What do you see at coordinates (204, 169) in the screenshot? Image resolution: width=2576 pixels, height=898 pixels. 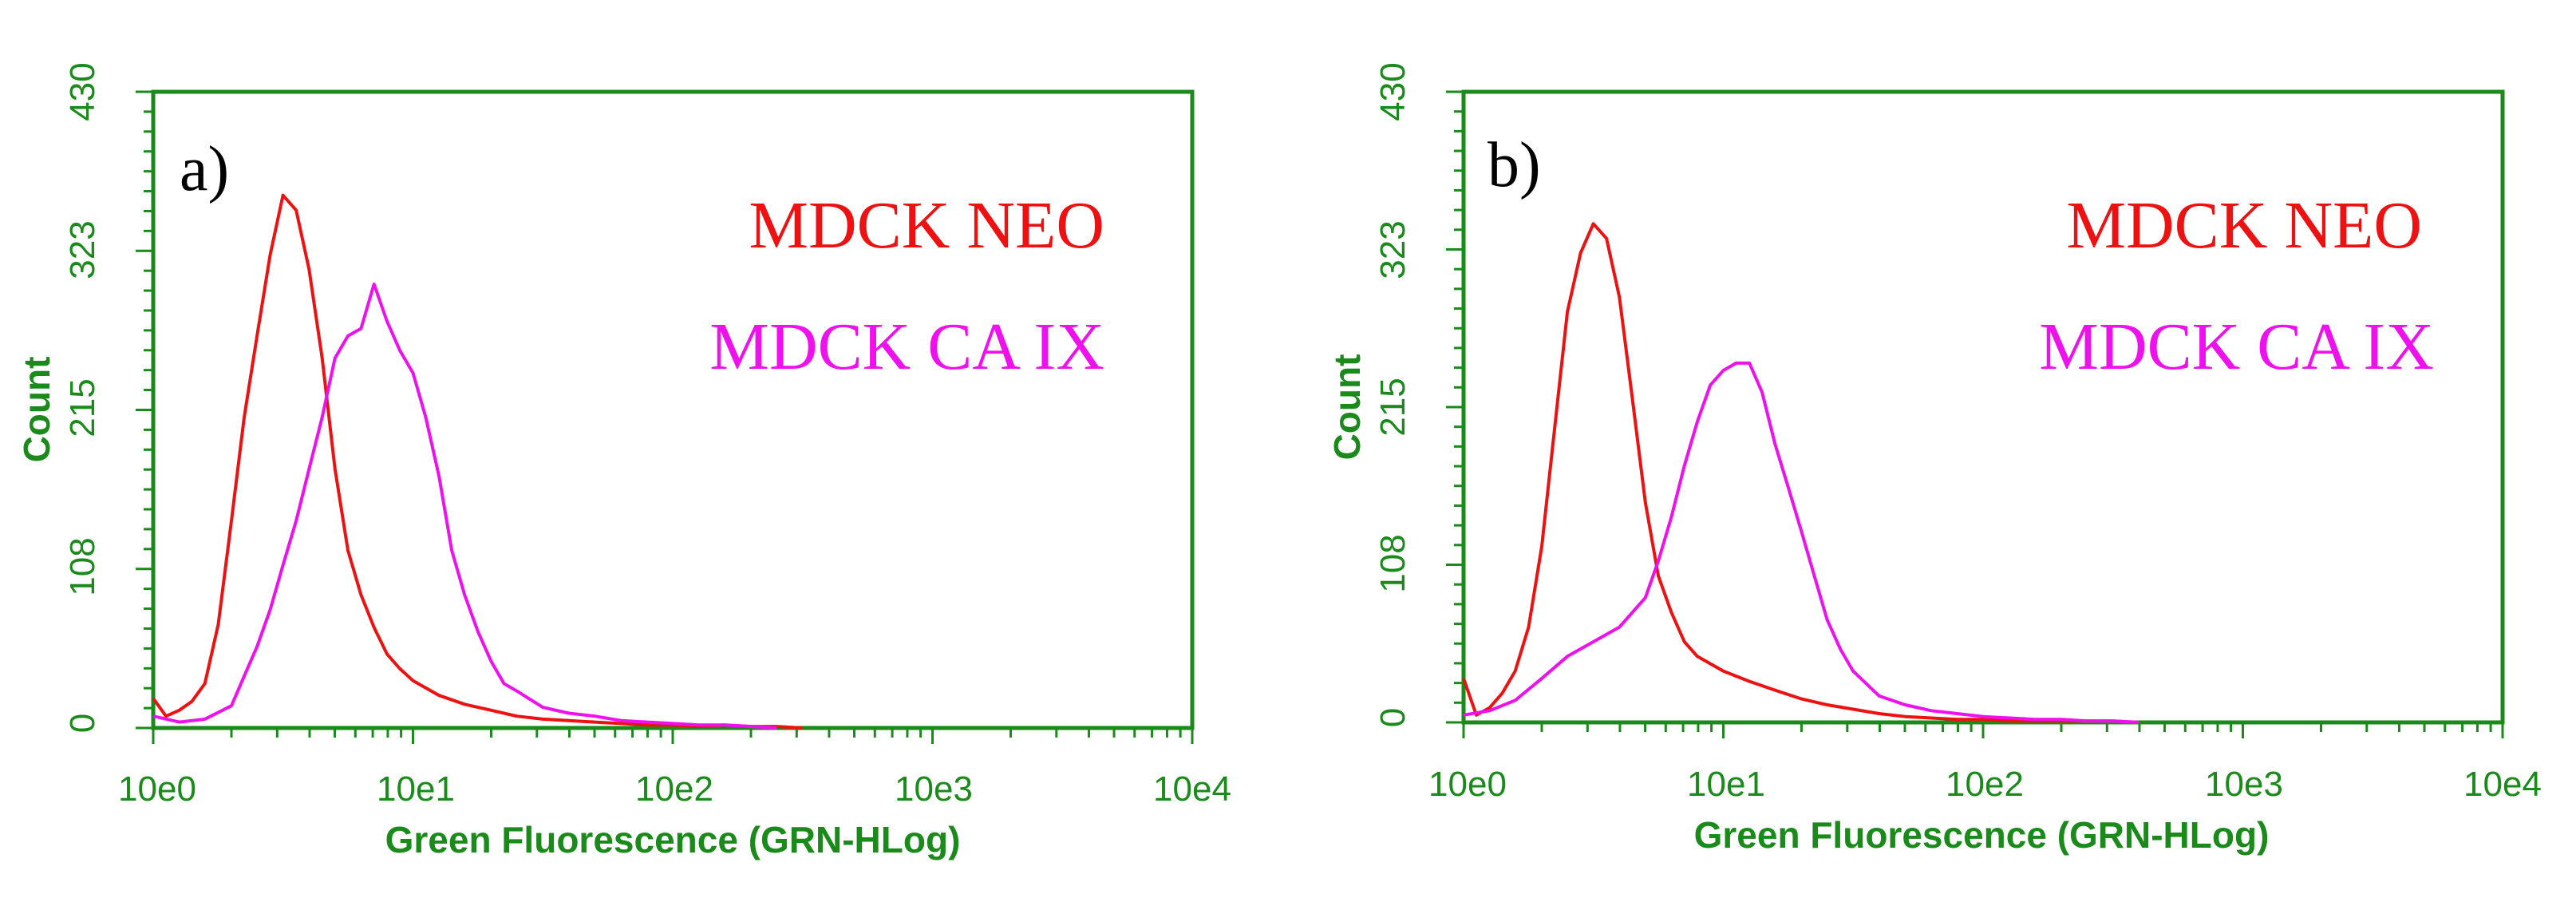 I see `panel-label: a)` at bounding box center [204, 169].